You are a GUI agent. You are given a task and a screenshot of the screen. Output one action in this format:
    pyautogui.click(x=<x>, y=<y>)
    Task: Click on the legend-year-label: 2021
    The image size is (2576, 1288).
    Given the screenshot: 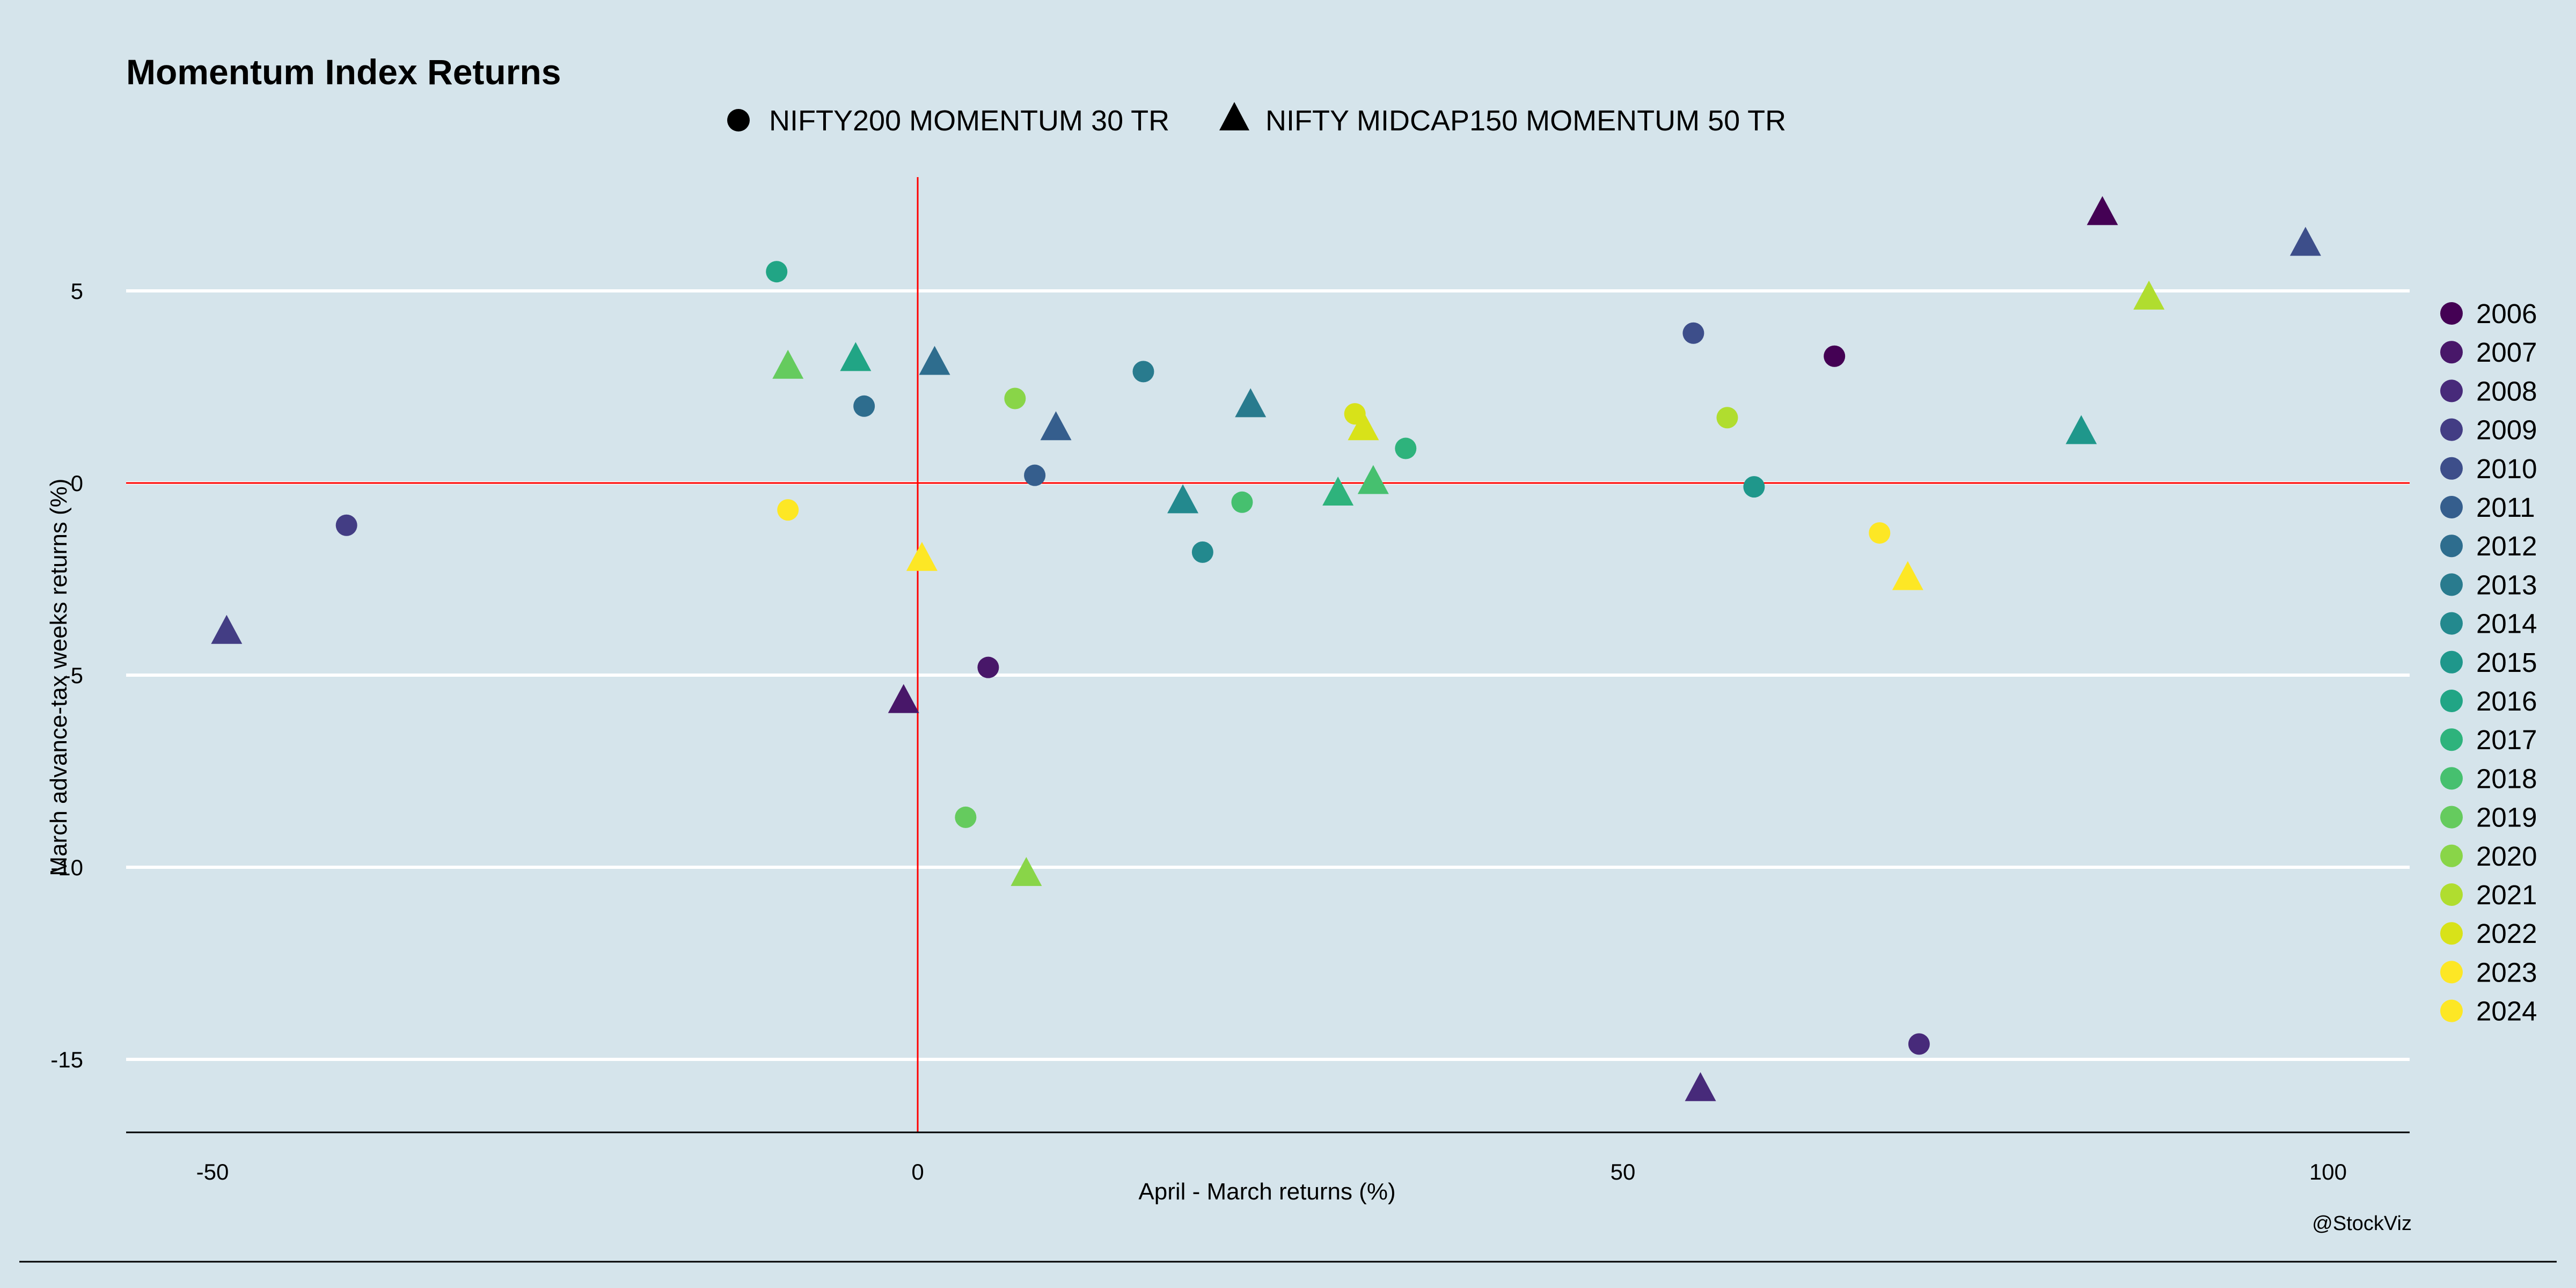 What is the action you would take?
    pyautogui.click(x=2506, y=895)
    